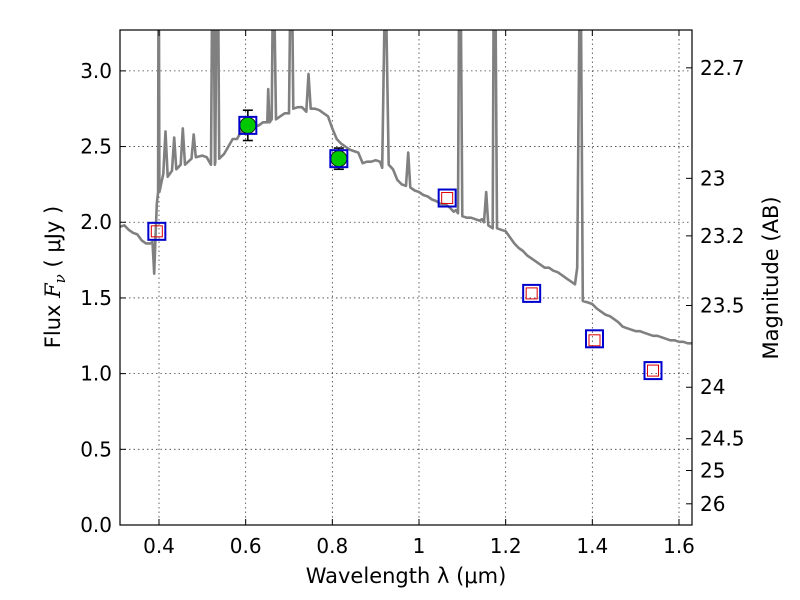  What do you see at coordinates (96, 525) in the screenshot?
I see `y-tick-label: 0.0` at bounding box center [96, 525].